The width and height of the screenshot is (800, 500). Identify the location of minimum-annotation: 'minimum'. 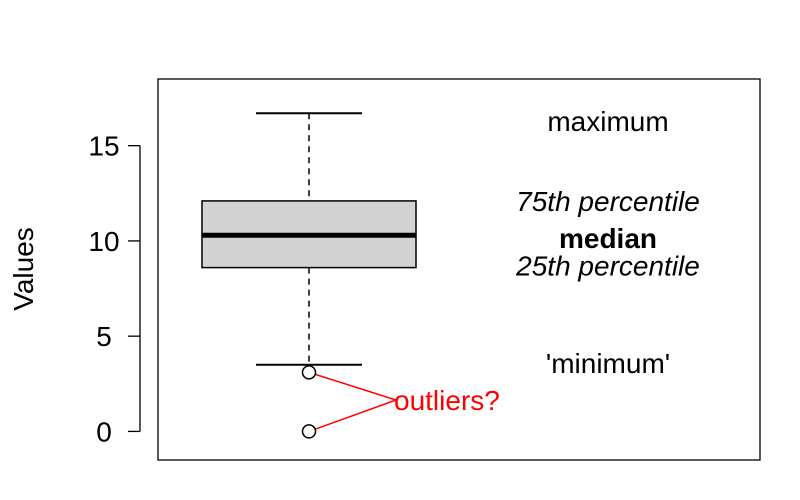
(608, 363).